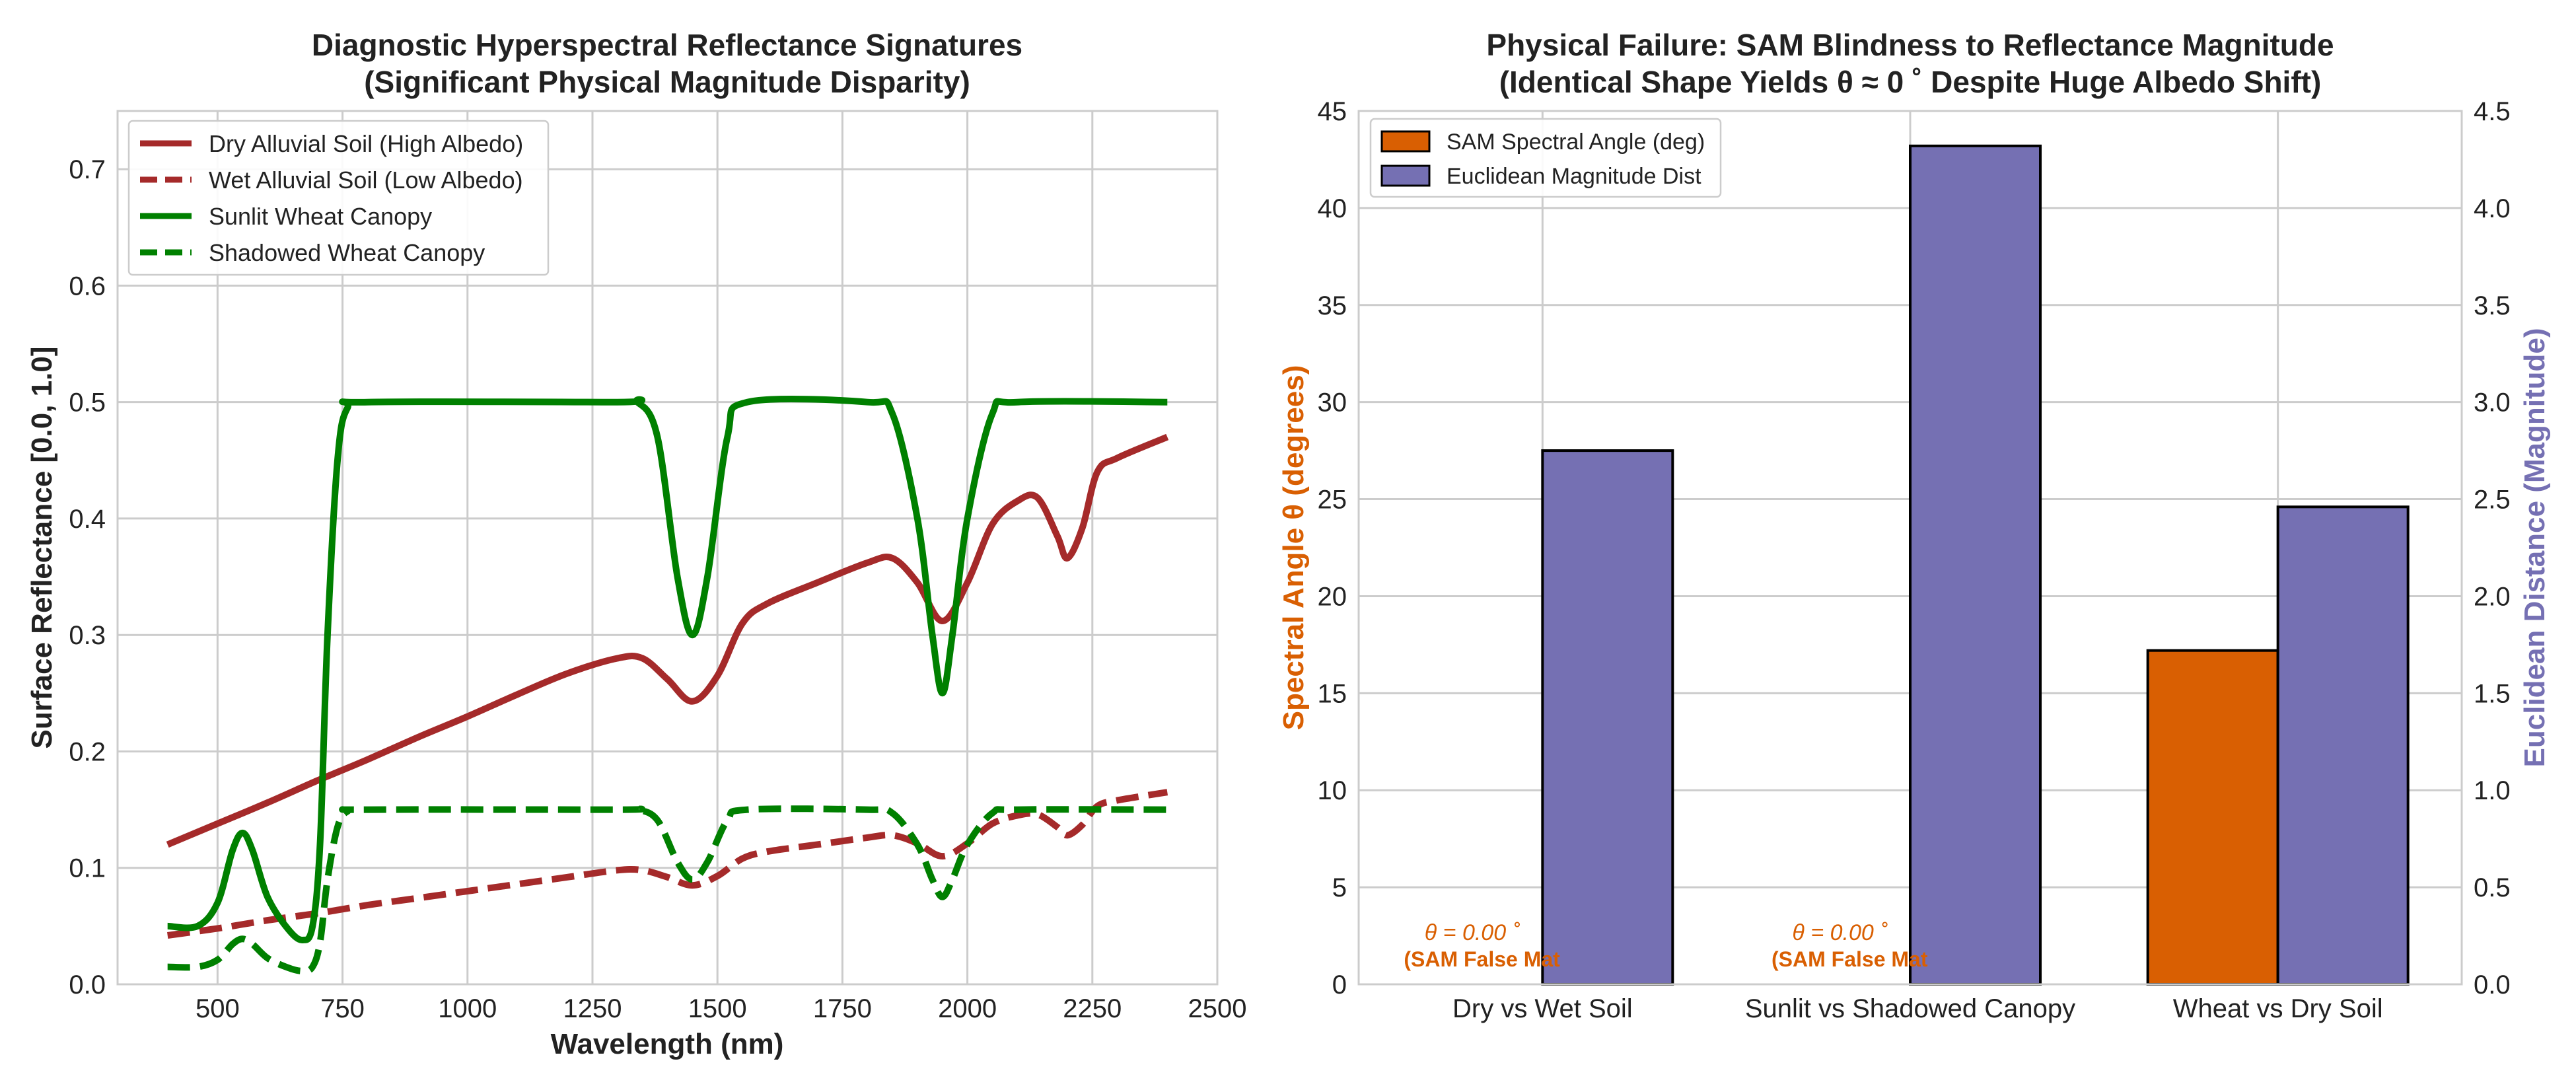 This screenshot has width=2576, height=1090. What do you see at coordinates (2492, 548) in the screenshot?
I see `right-right-y-tick-labels: 0.0 0.5 1.0 1.5 2.0 2.5 3.0 3.5 4.0 4.5` at bounding box center [2492, 548].